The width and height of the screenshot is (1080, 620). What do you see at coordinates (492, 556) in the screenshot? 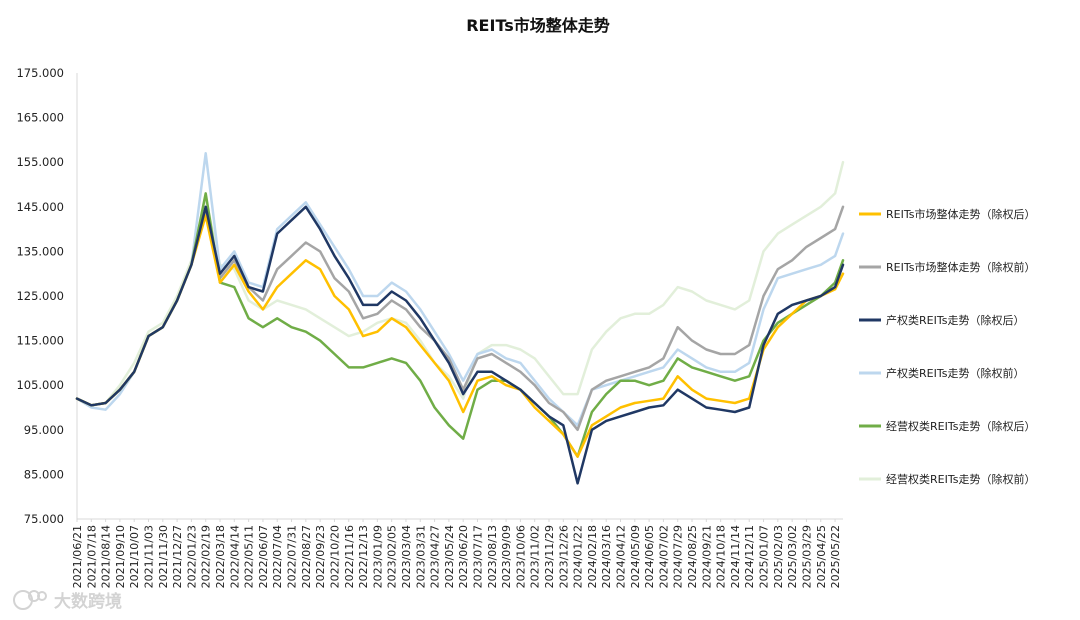
I see `x-tick-label: 2023/08/13` at bounding box center [492, 556].